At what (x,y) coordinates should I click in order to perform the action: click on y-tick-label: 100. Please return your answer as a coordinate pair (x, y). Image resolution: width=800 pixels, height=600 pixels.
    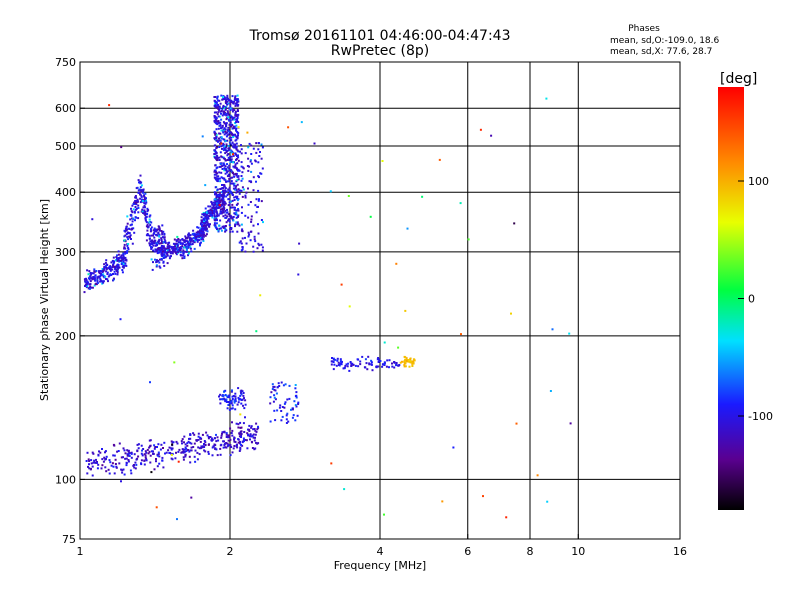
    Looking at the image, I should click on (65, 479).